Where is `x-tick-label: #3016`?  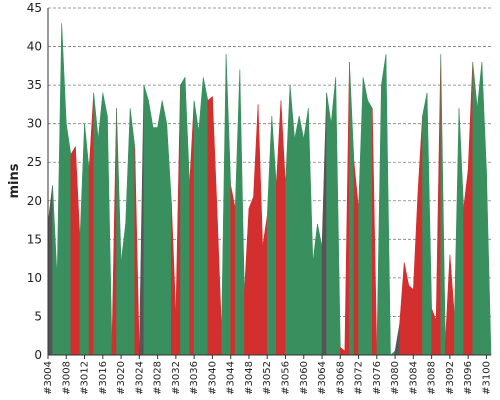
x-tick-label: #3016 is located at coordinates (103, 378).